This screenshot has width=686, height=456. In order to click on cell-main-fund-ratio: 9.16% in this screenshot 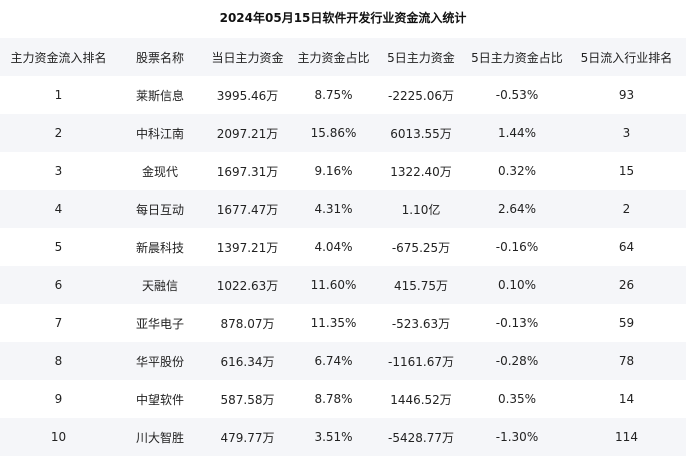, I will do `click(333, 171)`.